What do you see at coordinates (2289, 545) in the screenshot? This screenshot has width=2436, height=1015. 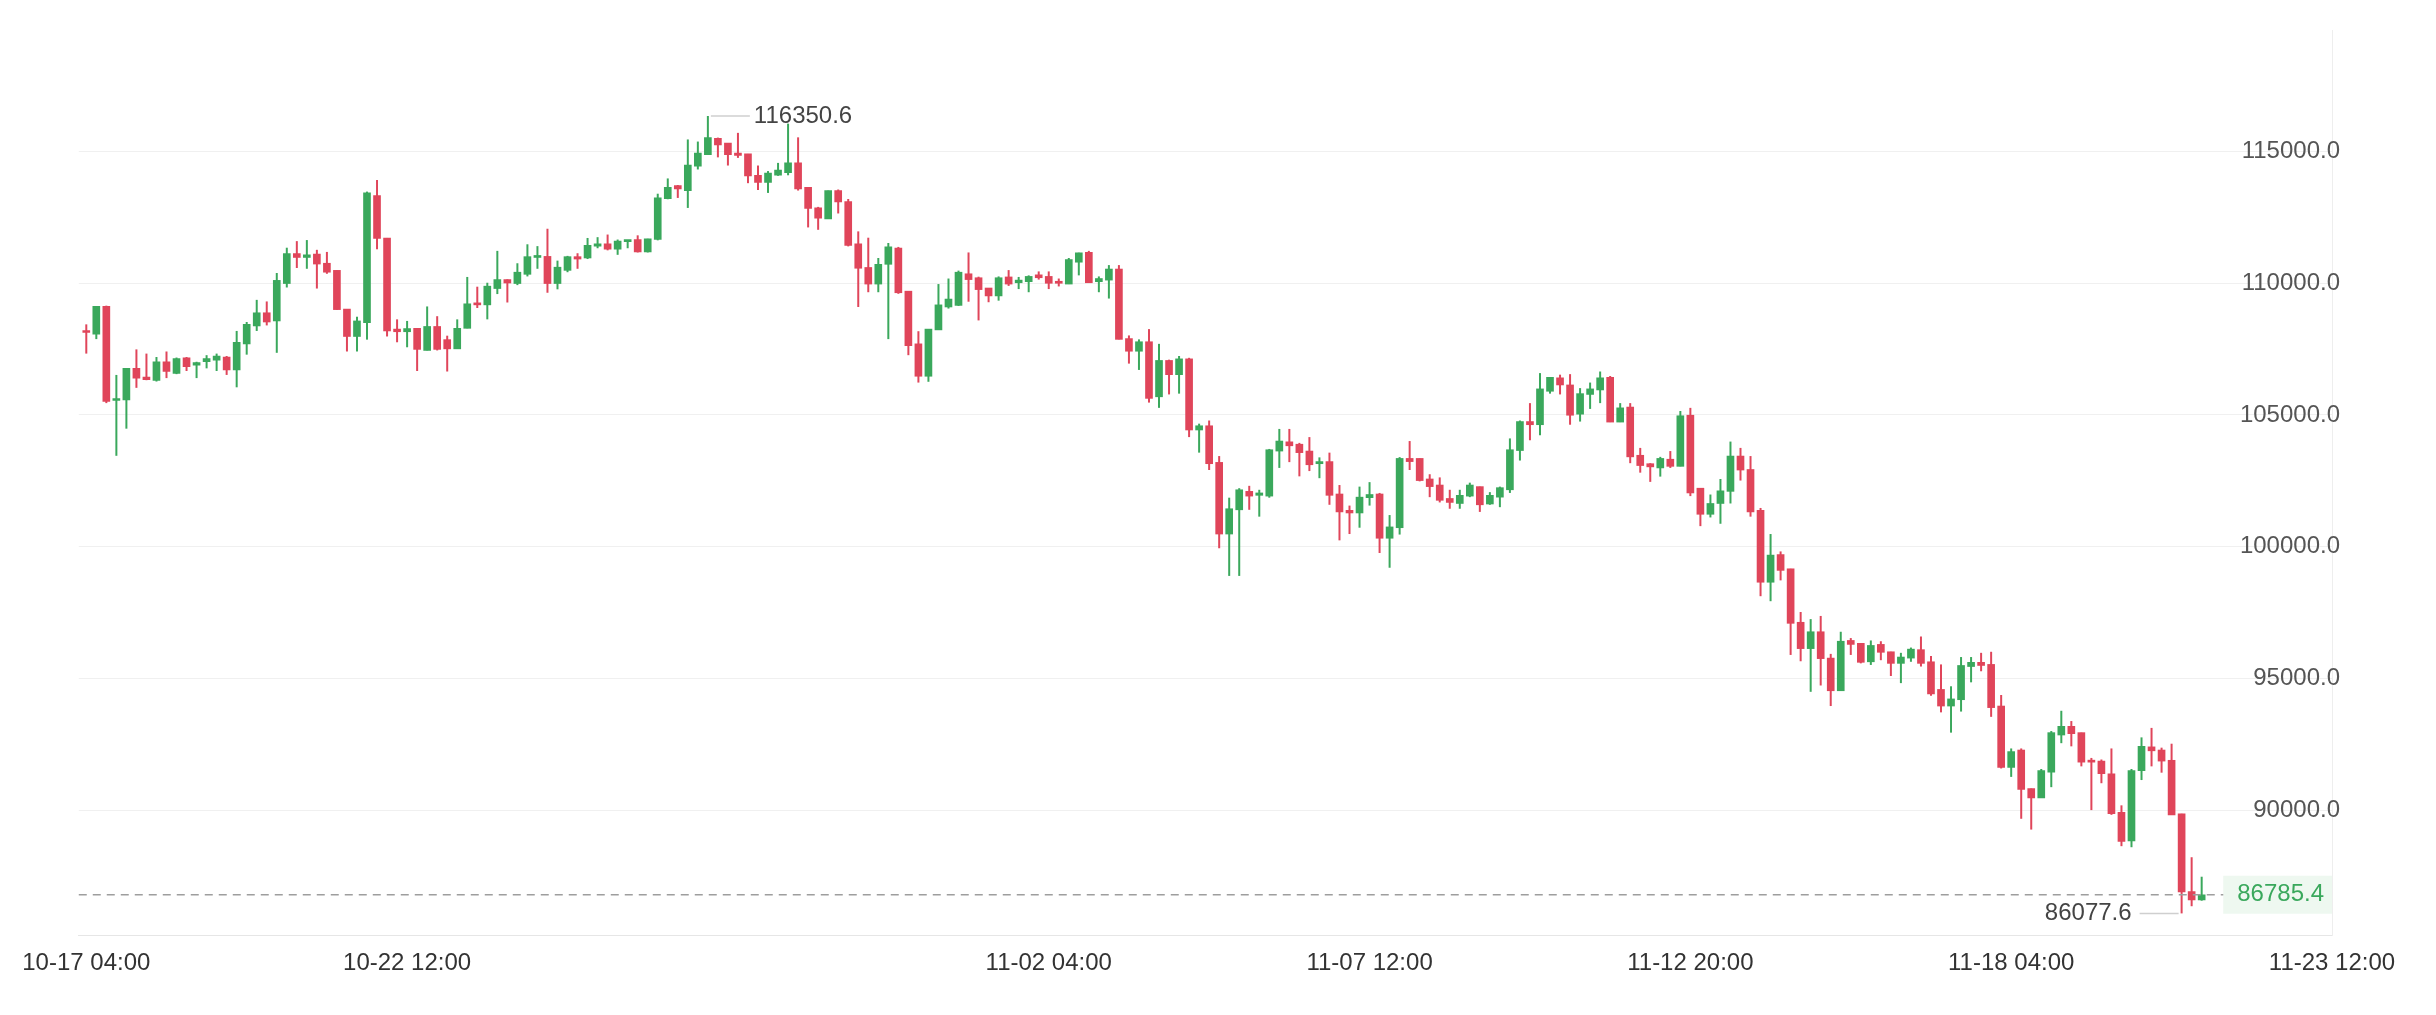 I see `y-tick-label: 100000.0` at bounding box center [2289, 545].